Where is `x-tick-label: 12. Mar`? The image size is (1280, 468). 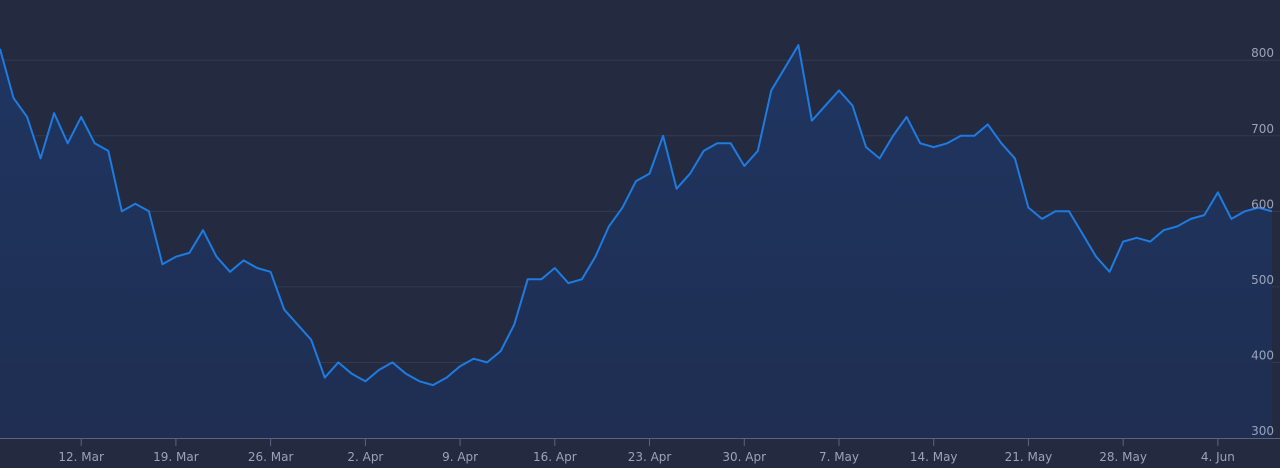 x-tick-label: 12. Mar is located at coordinates (81, 457).